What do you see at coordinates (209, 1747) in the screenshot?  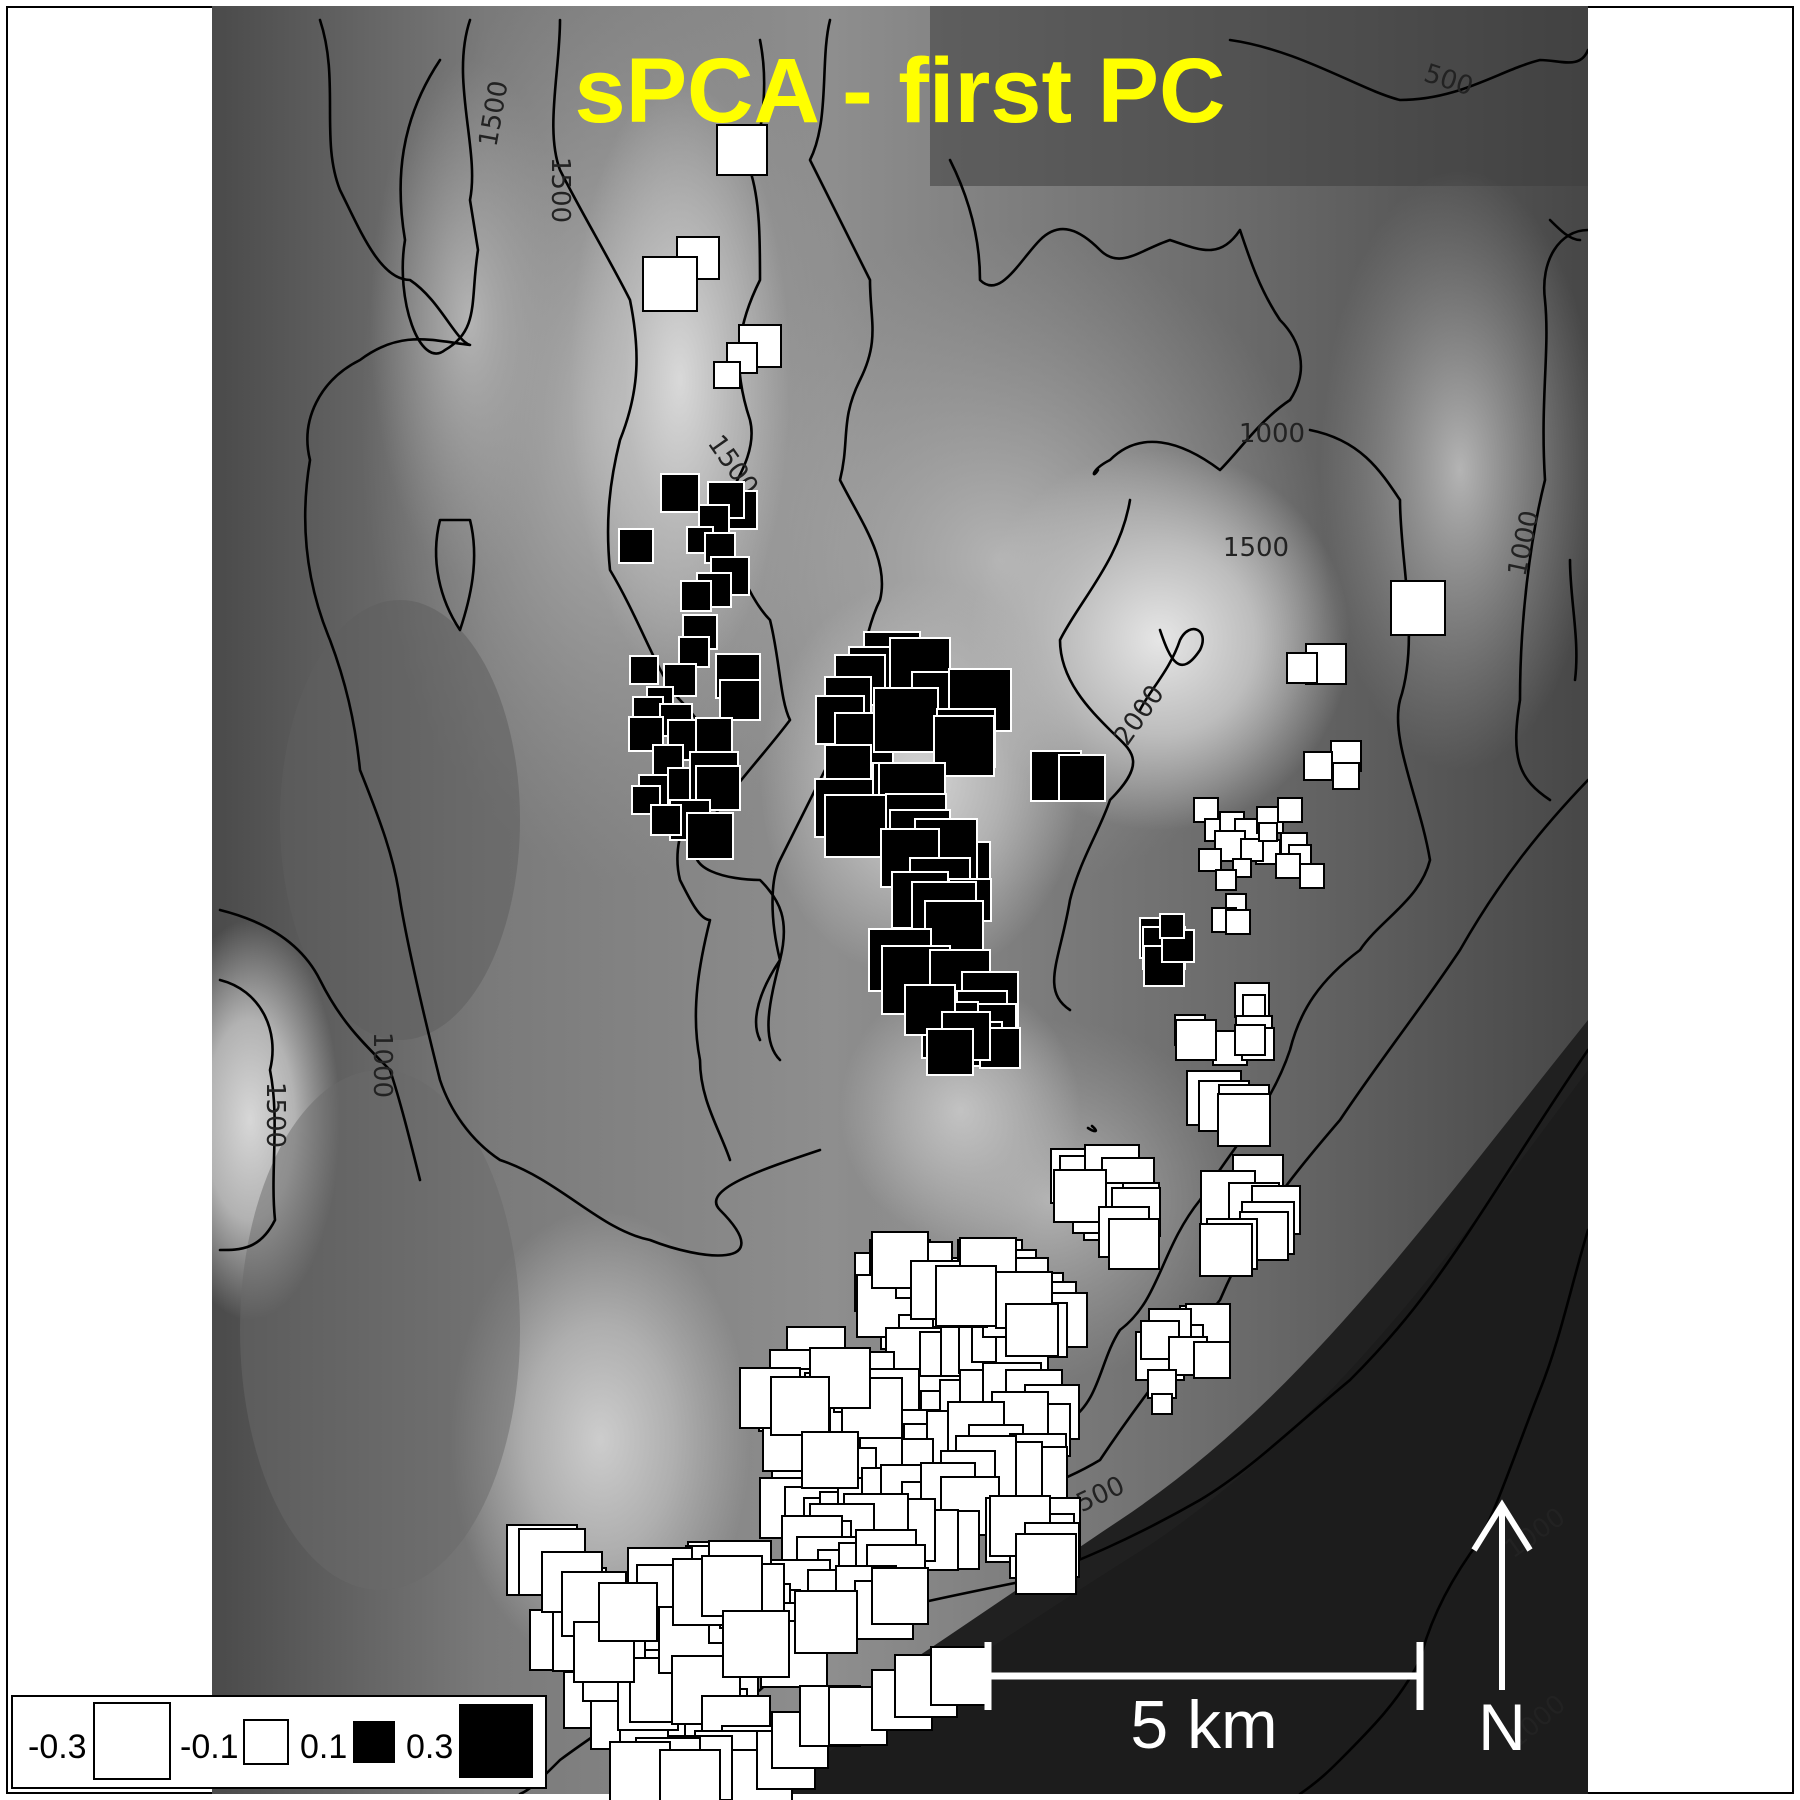 I see `legend-label: -0.1` at bounding box center [209, 1747].